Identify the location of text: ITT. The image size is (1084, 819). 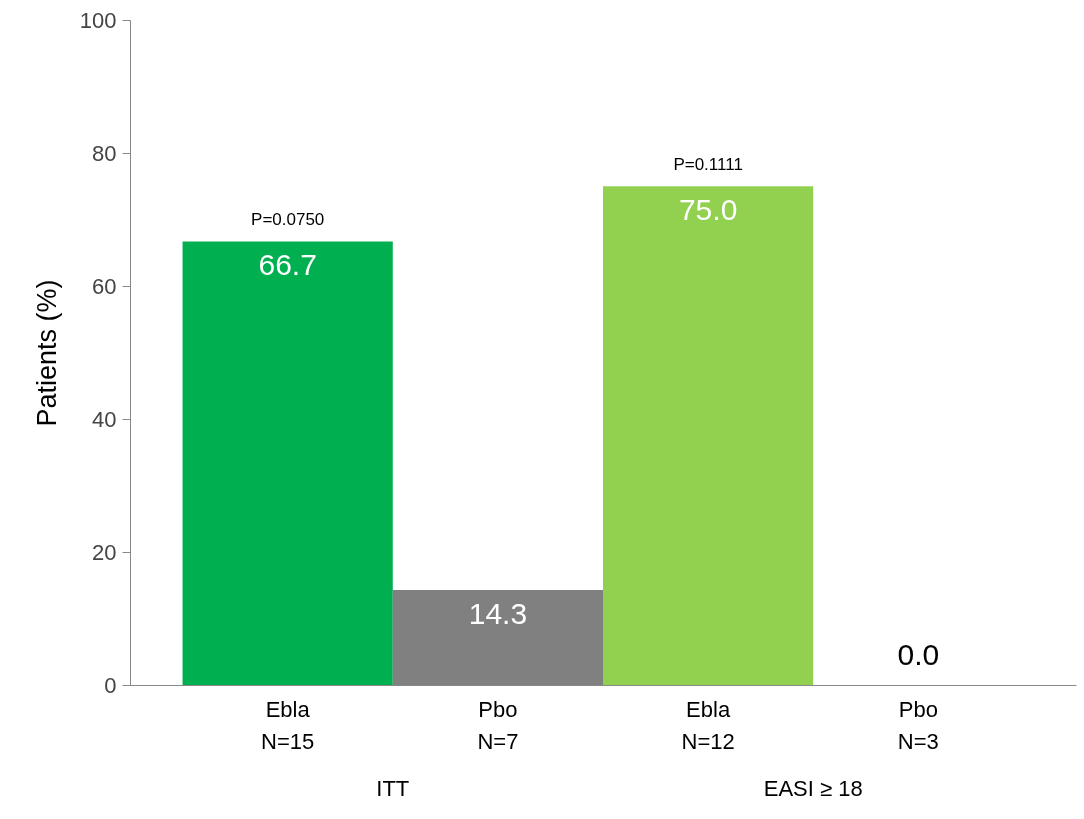
(393, 788).